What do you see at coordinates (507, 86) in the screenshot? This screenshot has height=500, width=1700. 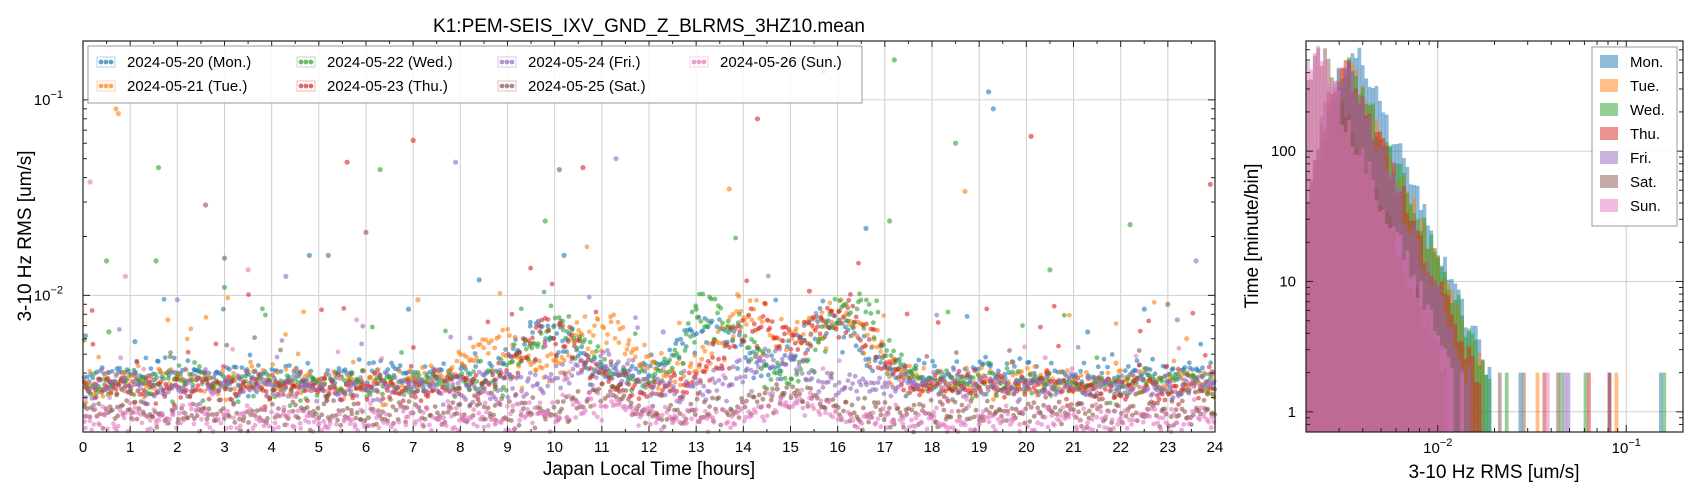 I see `legend-marker` at bounding box center [507, 86].